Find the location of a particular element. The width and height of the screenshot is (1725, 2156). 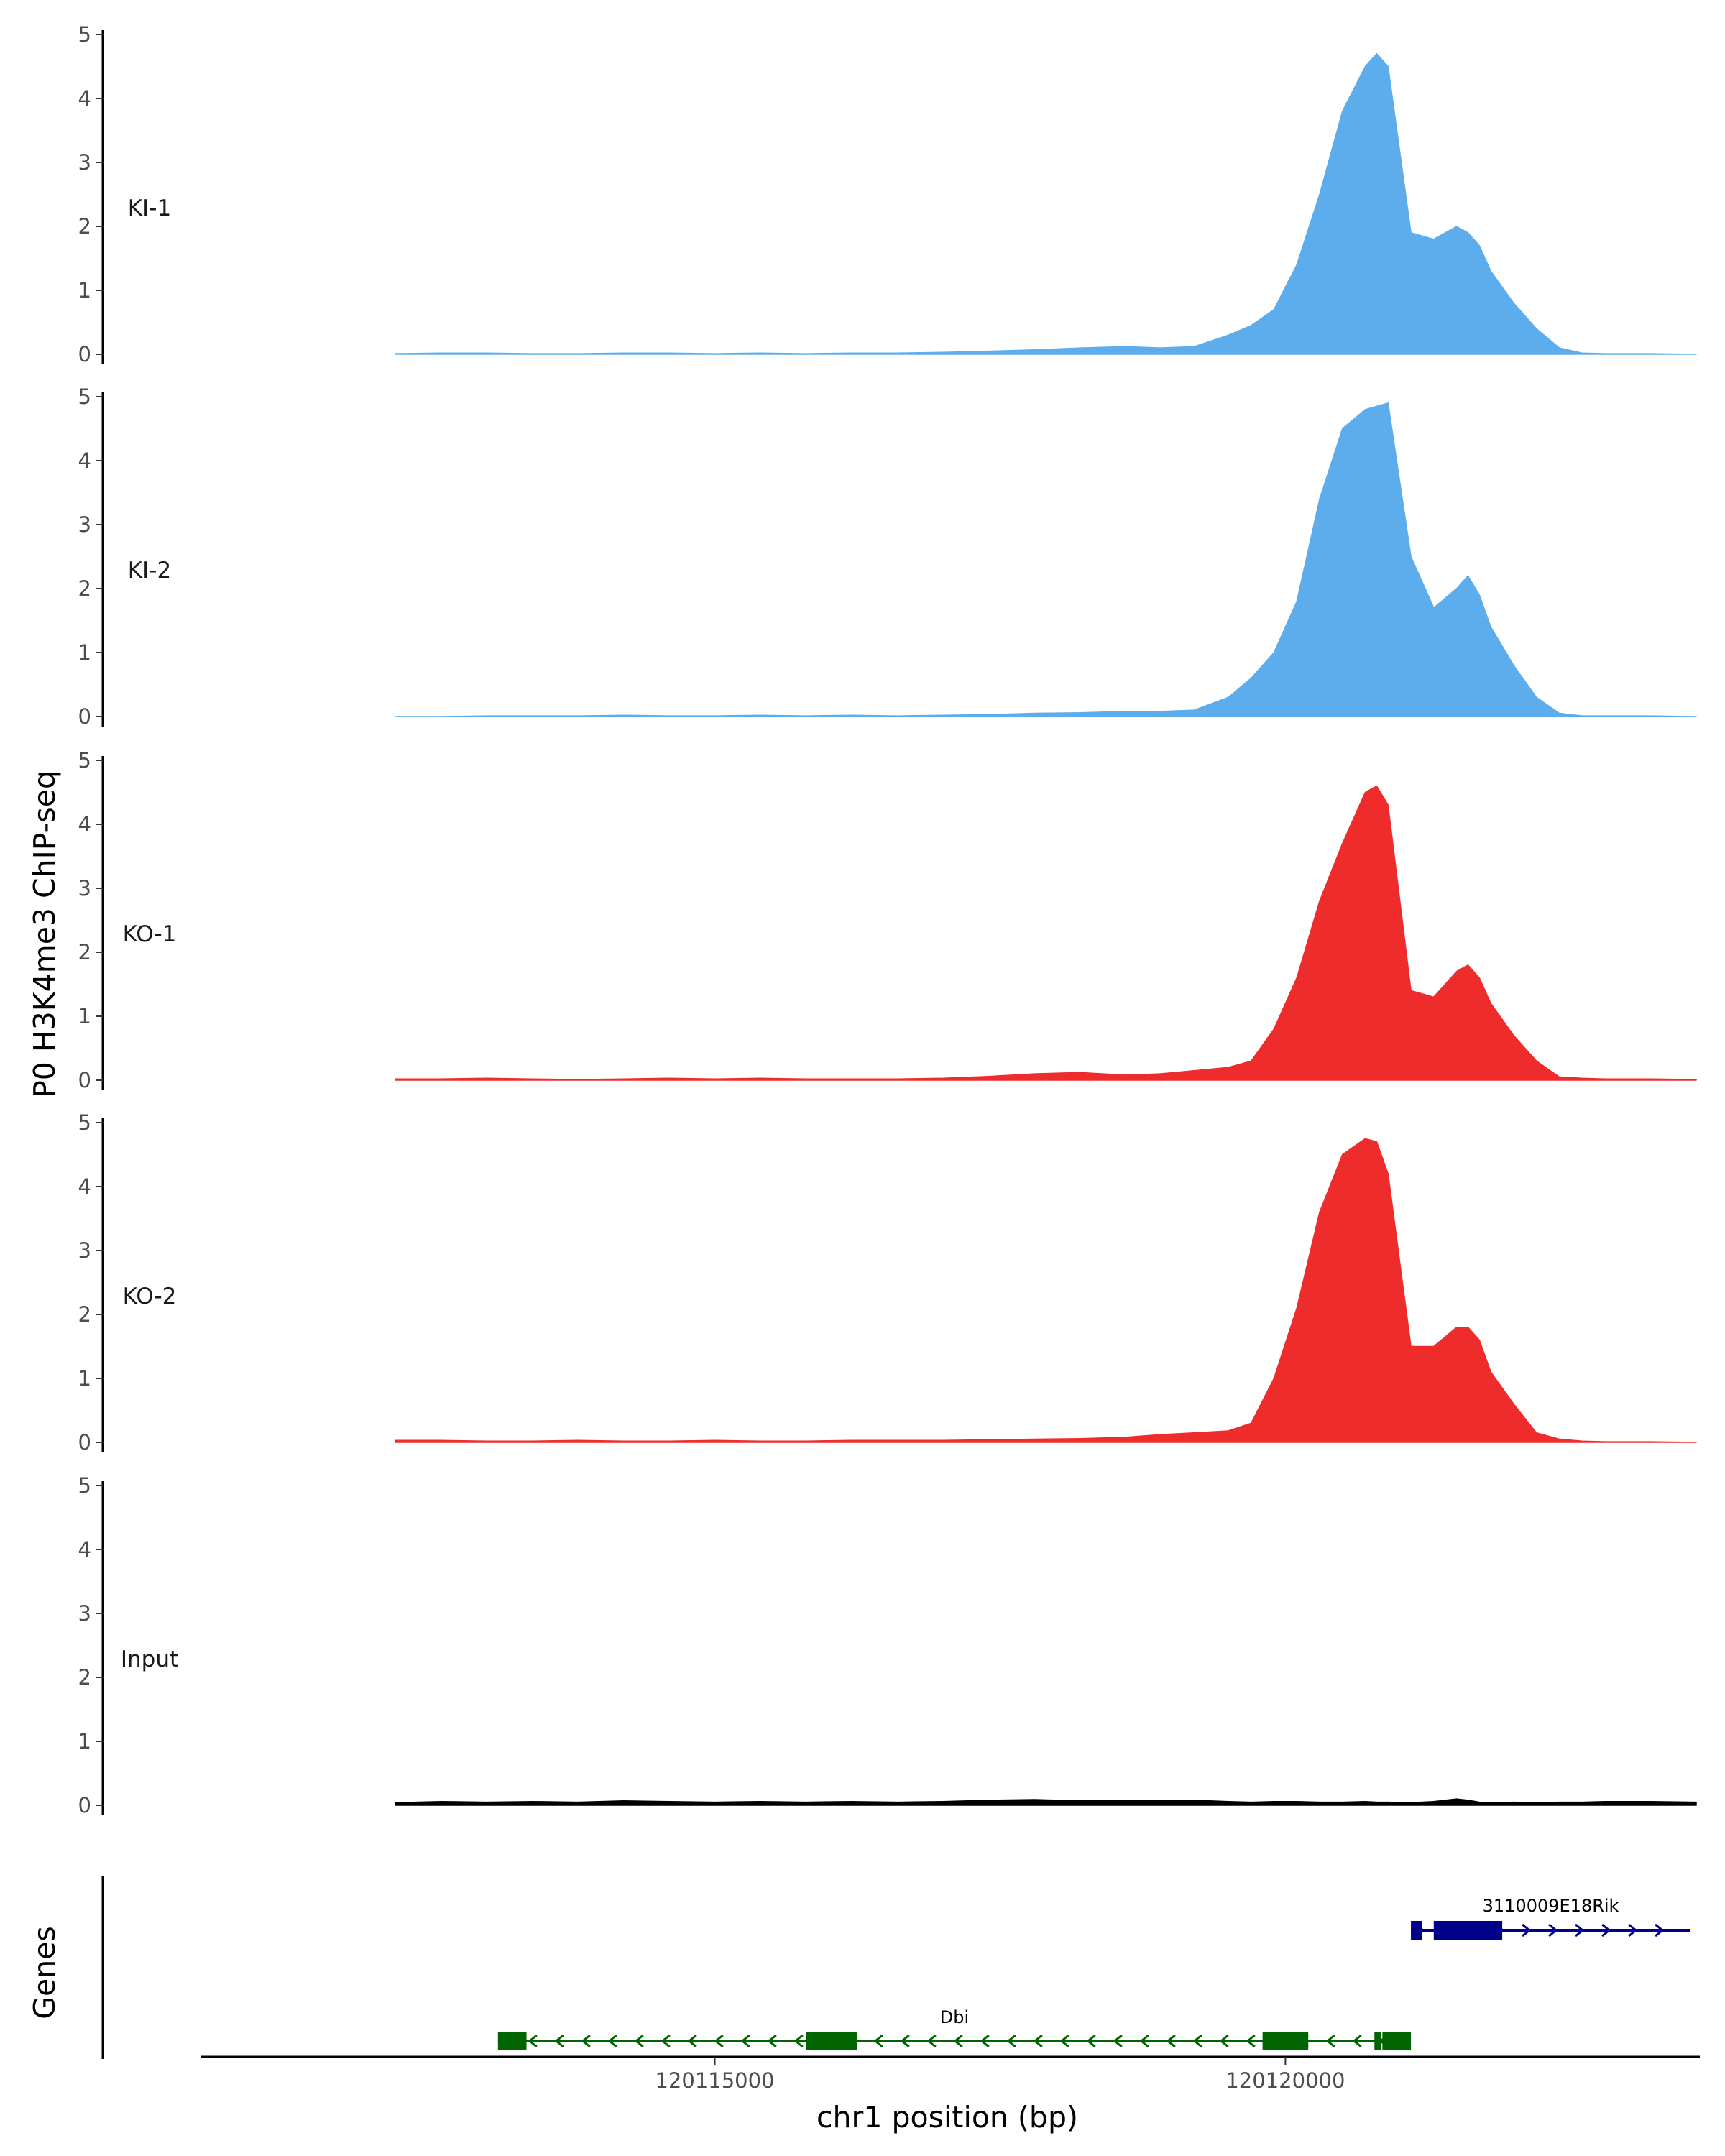

genes-axis-title: Genes is located at coordinates (44, 1972).